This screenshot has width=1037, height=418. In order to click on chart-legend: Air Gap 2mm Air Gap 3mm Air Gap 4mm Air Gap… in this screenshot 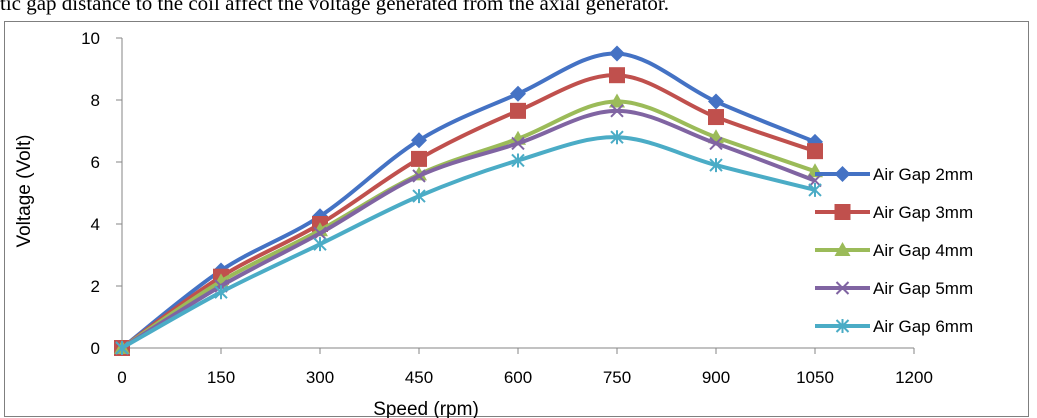, I will do `click(894, 250)`.